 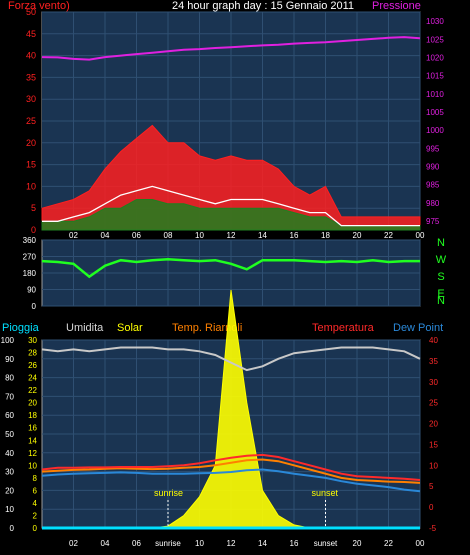 What do you see at coordinates (32, 353) in the screenshot?
I see `solar-y-tick-label: 28` at bounding box center [32, 353].